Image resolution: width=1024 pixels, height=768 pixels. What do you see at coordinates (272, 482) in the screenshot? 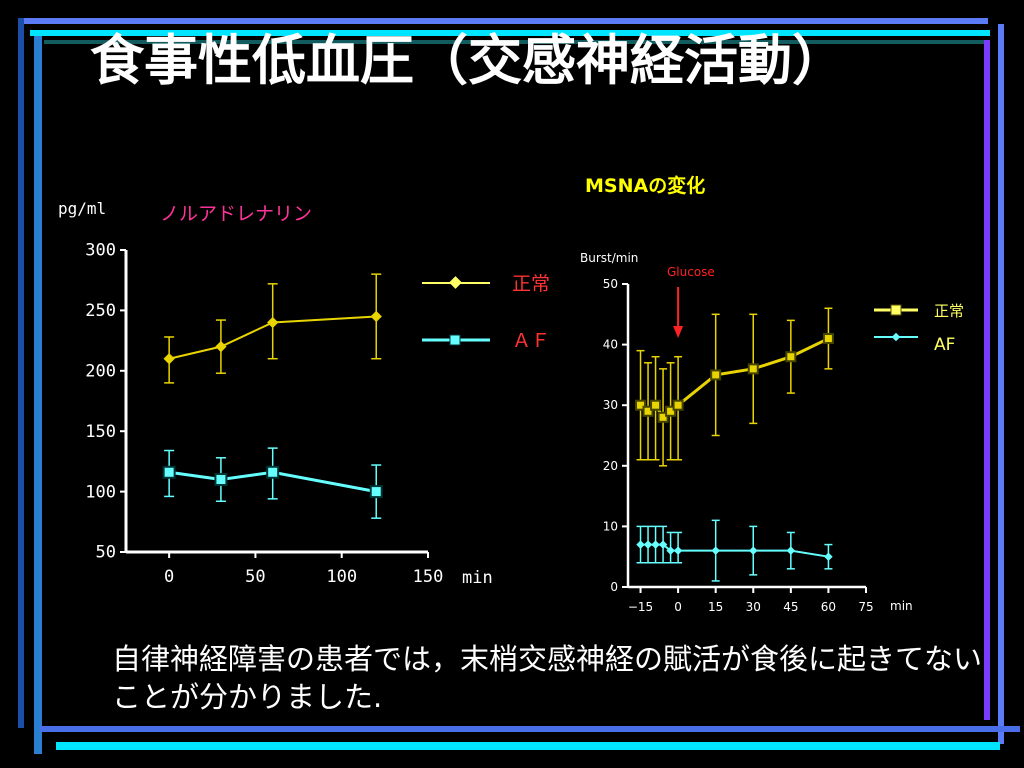
I see `series-line-af` at bounding box center [272, 482].